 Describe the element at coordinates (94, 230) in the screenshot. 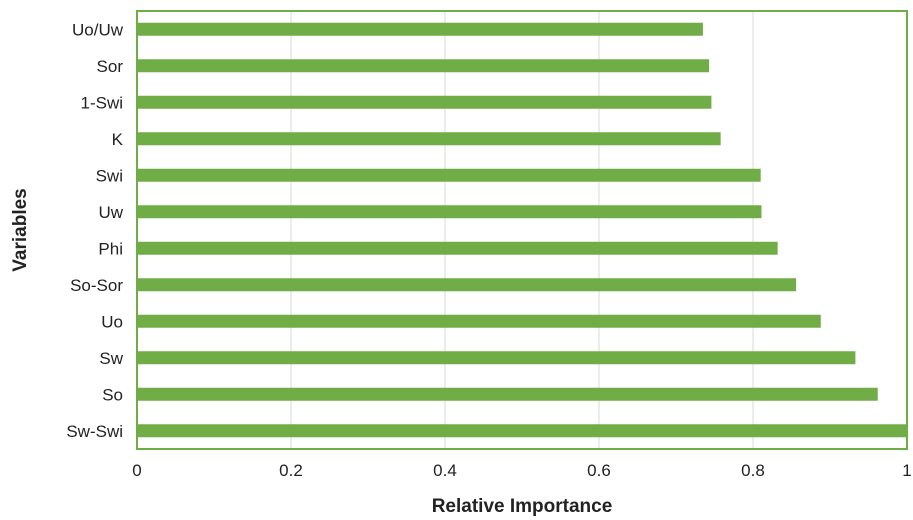

I see `y-tick-labels: Uo/Uw Sor 1-Swi K Swi Uw Phi So-Sor Uo Sw So Sw-Swi` at that location.